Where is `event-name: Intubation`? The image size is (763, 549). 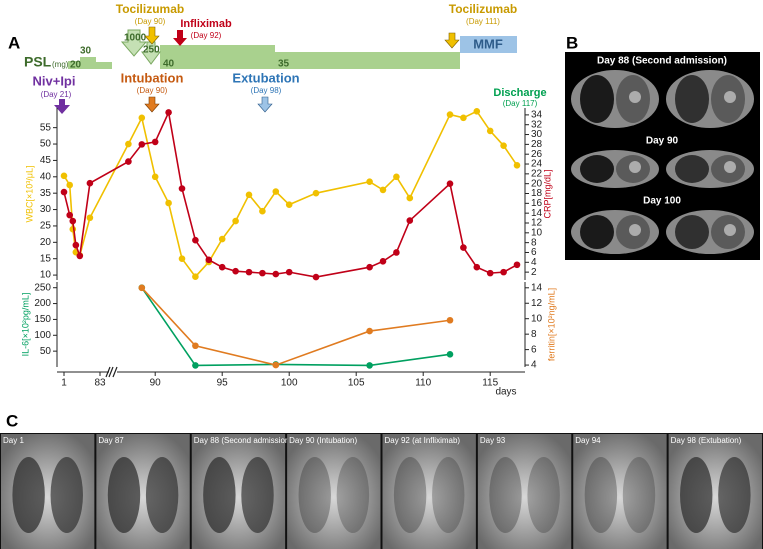
event-name: Intubation is located at coordinates (152, 77).